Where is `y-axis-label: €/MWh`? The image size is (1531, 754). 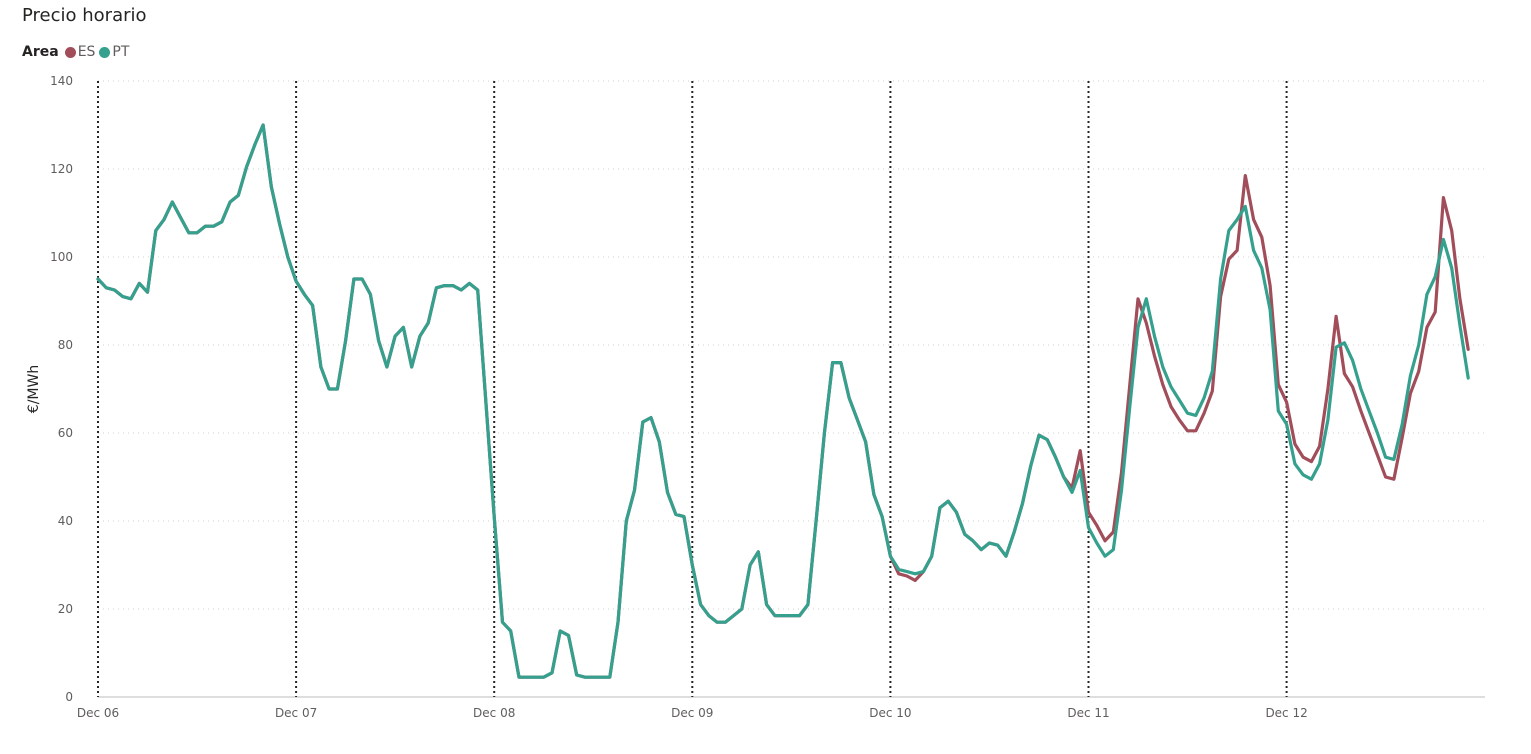
y-axis-label: €/MWh is located at coordinates (34, 389).